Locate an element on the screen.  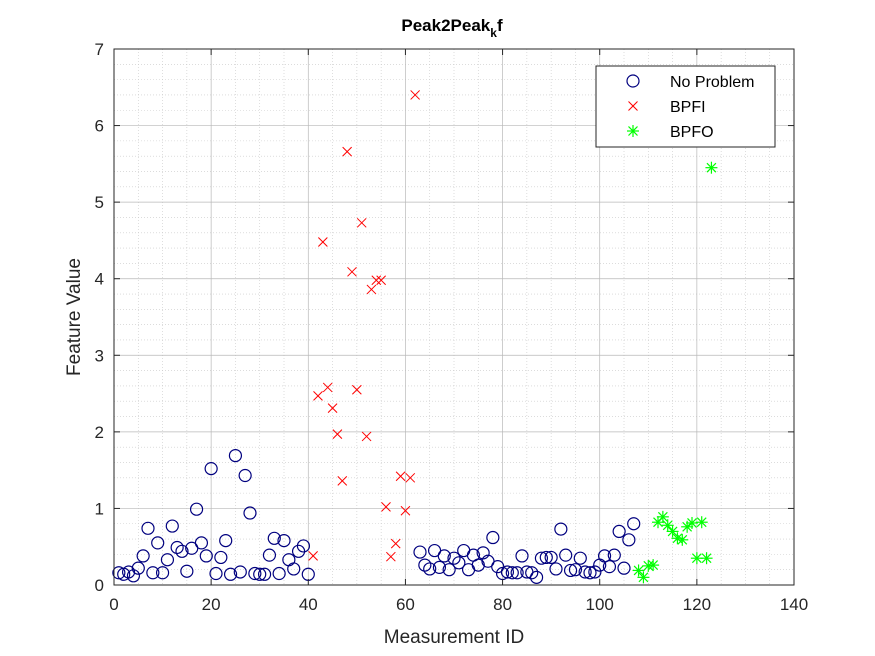
y-tick-label: 5 is located at coordinates (99, 202).